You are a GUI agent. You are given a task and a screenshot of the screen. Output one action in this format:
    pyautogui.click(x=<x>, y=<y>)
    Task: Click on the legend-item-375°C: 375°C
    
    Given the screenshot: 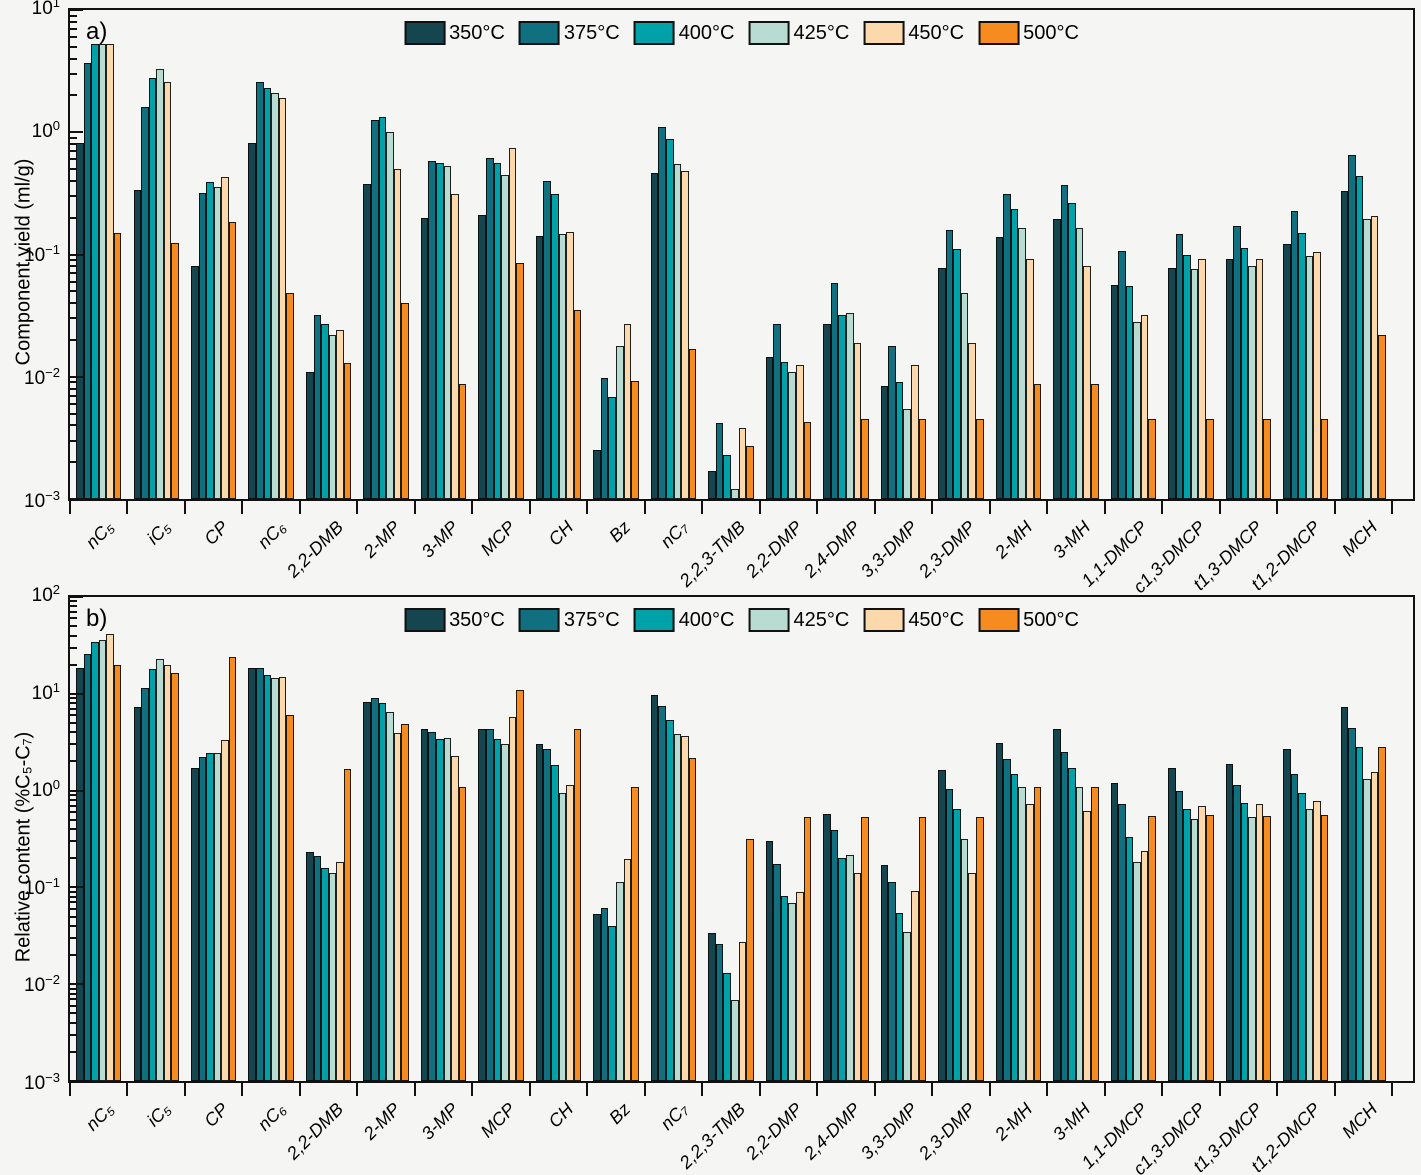 What is the action you would take?
    pyautogui.click(x=569, y=33)
    